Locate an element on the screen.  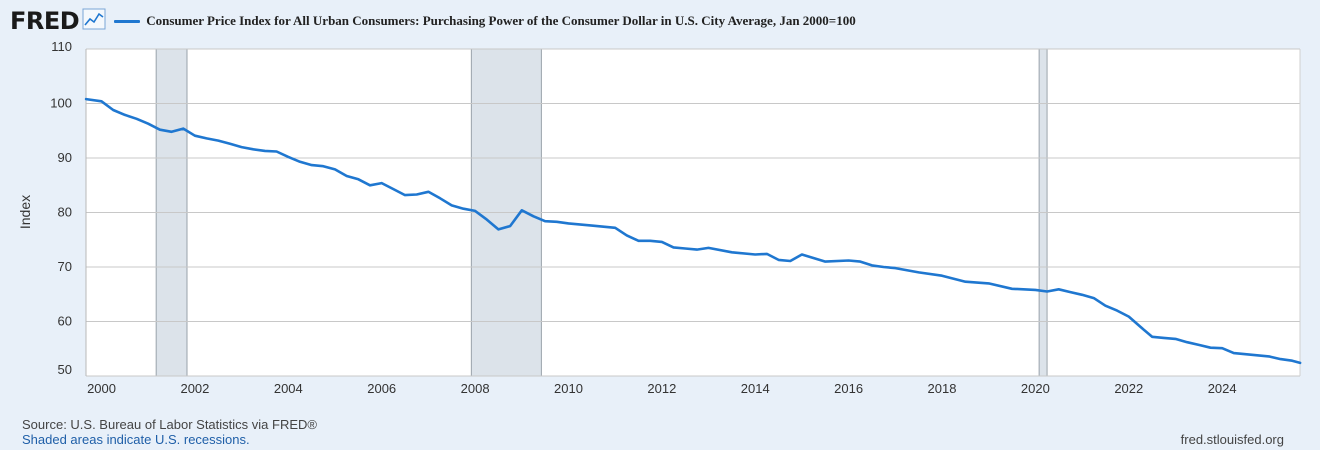
y-tick-label: 80 is located at coordinates (65, 212).